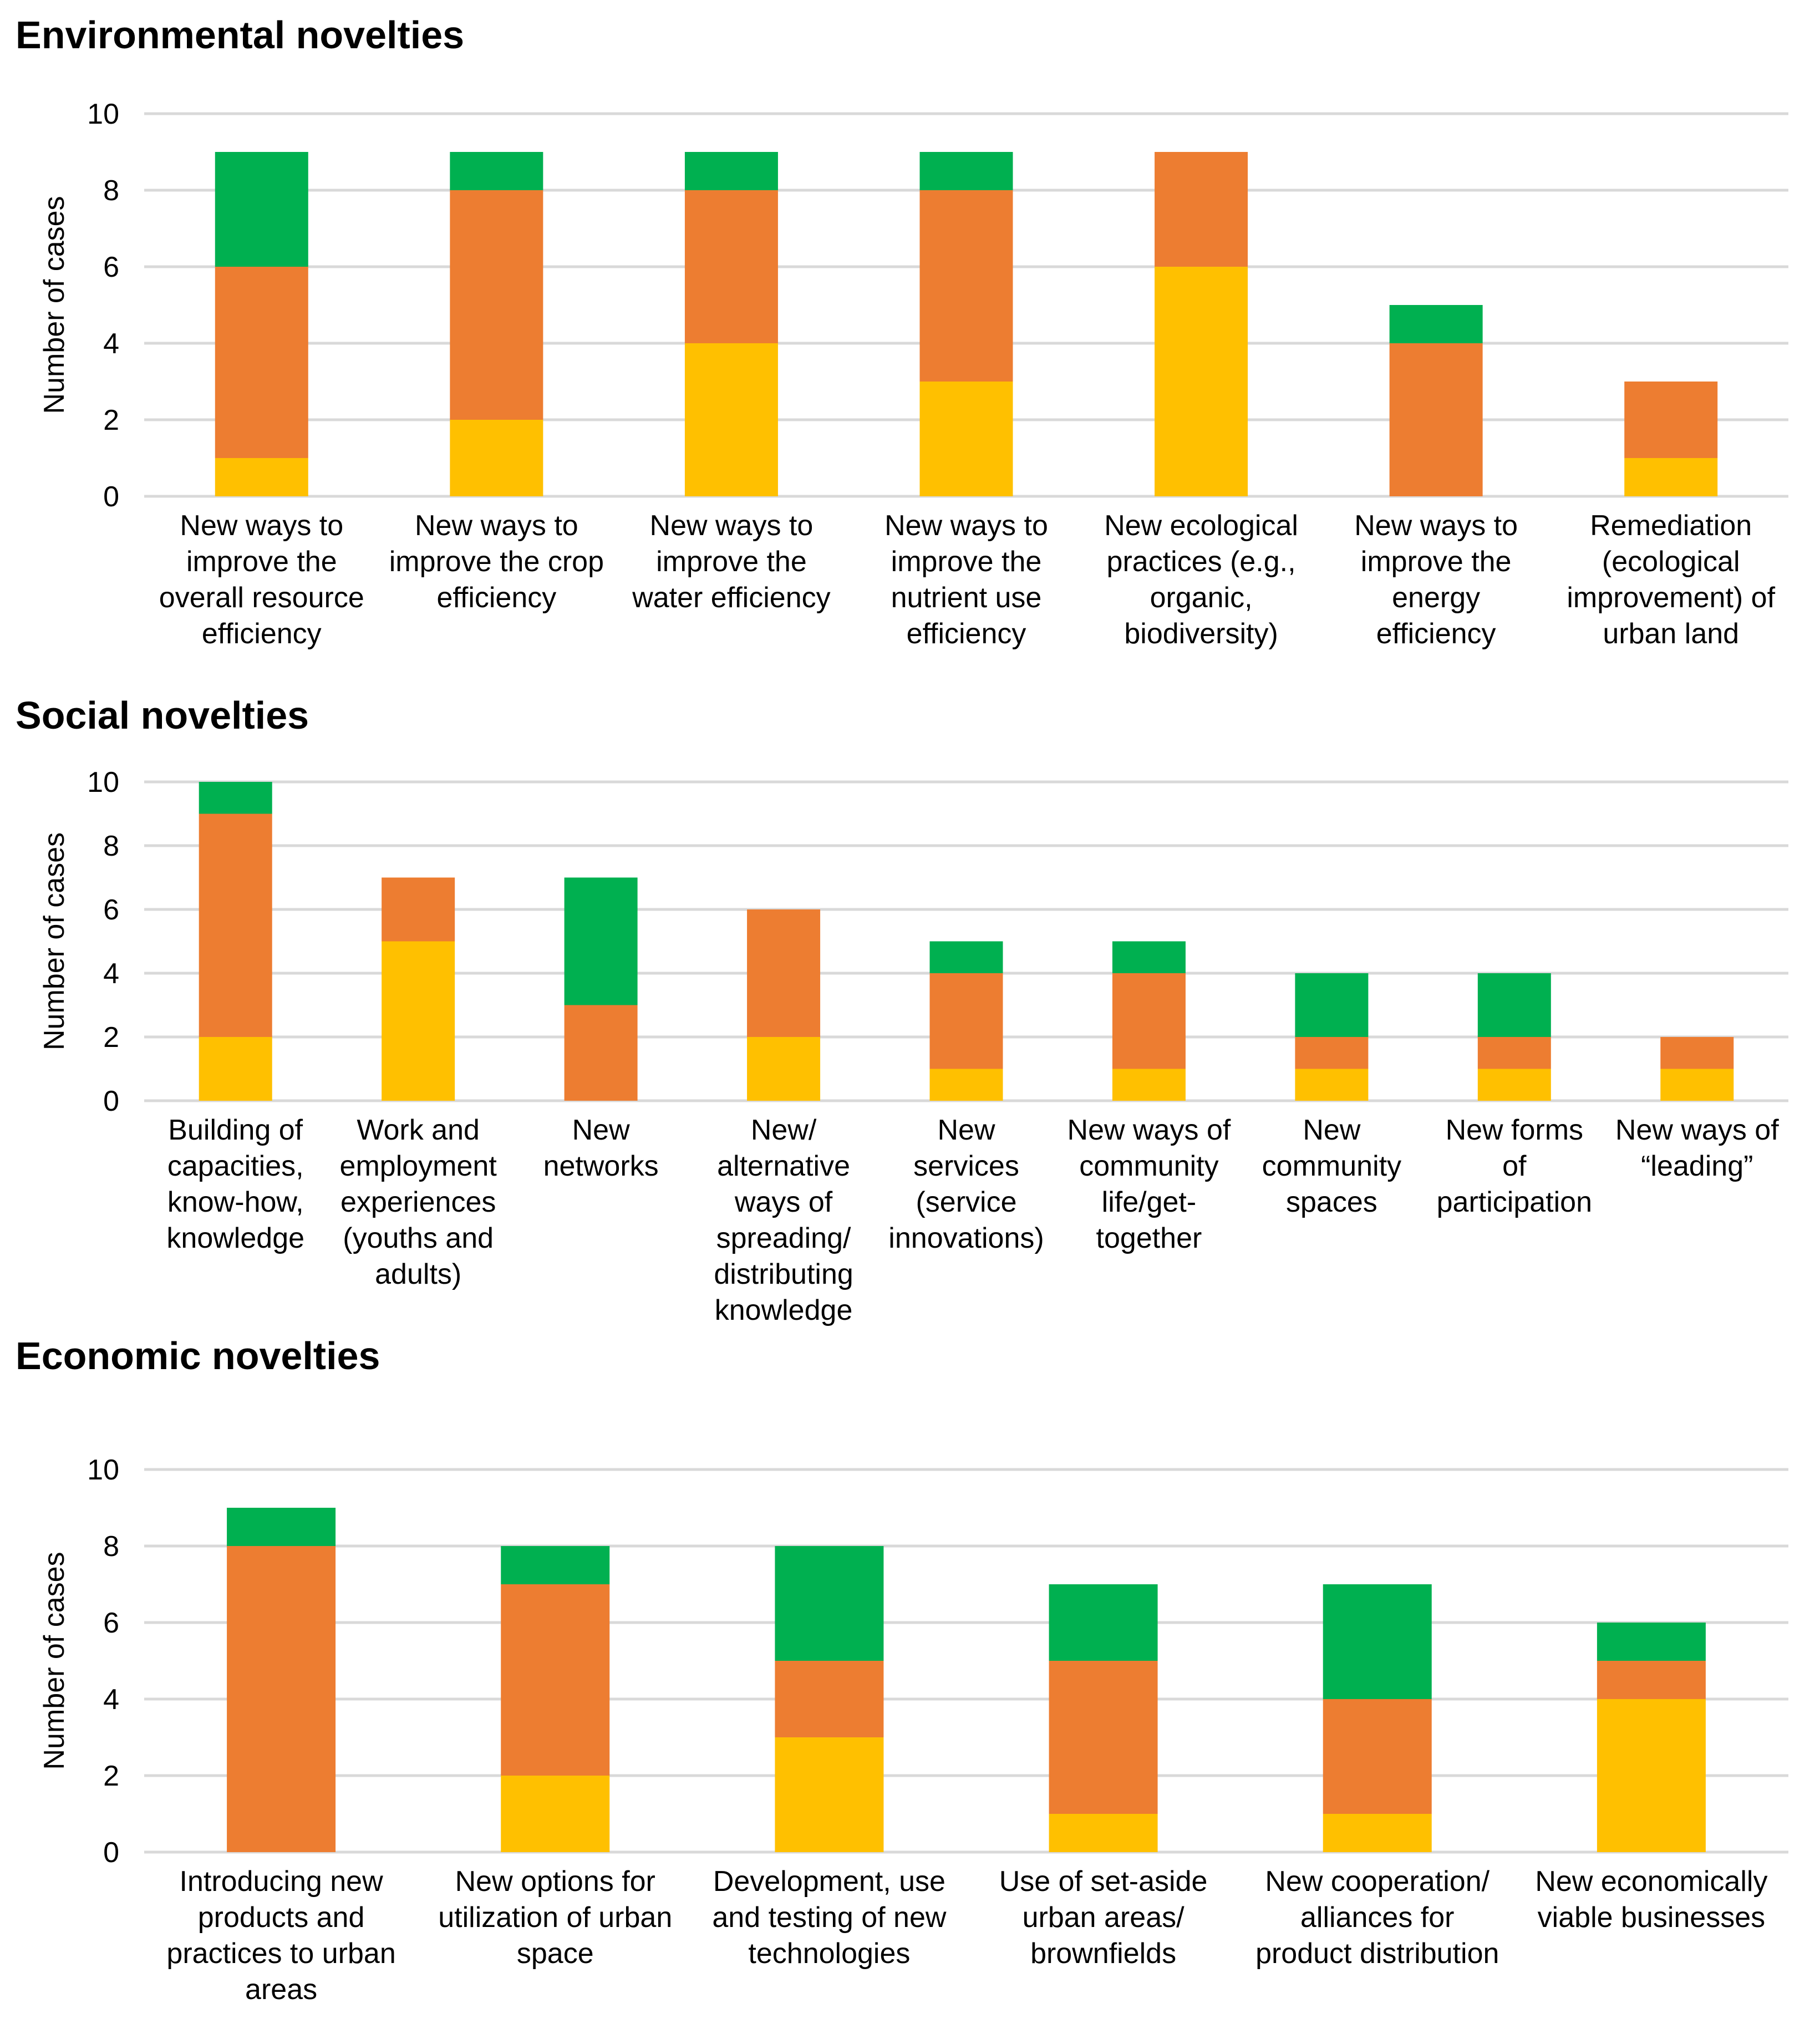 The image size is (1820, 2034). I want to click on economic-chart-title: Economic novelties, so click(198, 1355).